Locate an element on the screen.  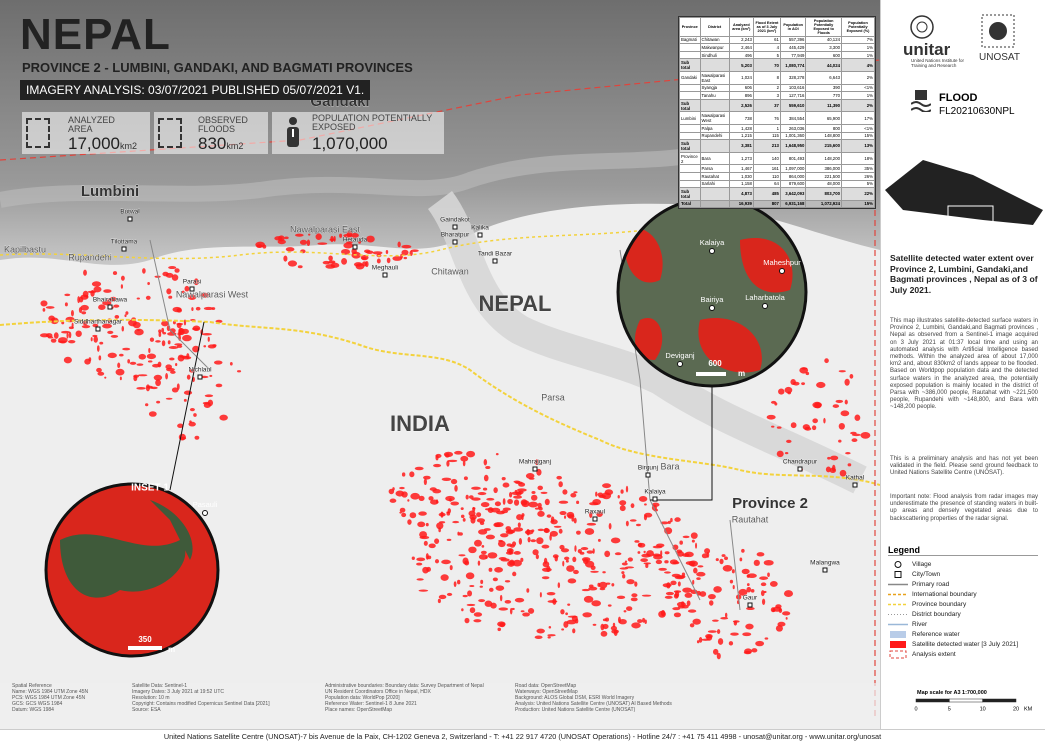
table-cell: Gandaki is located at coordinates (690, 77).